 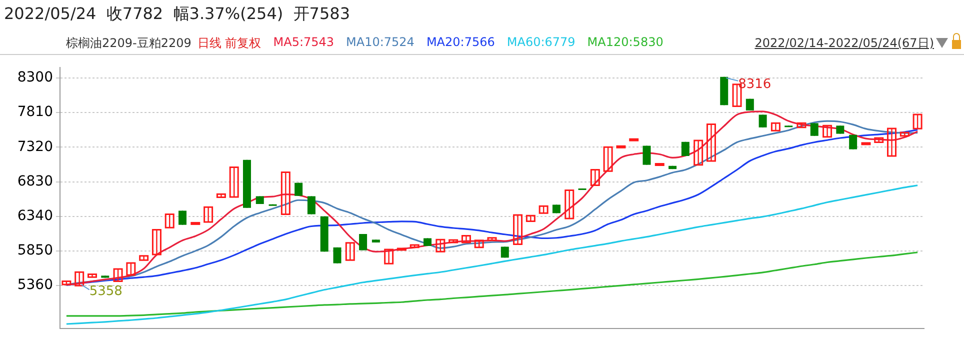 I want to click on text: 2022/02/14-2022/05/24(67日), so click(x=844, y=43).